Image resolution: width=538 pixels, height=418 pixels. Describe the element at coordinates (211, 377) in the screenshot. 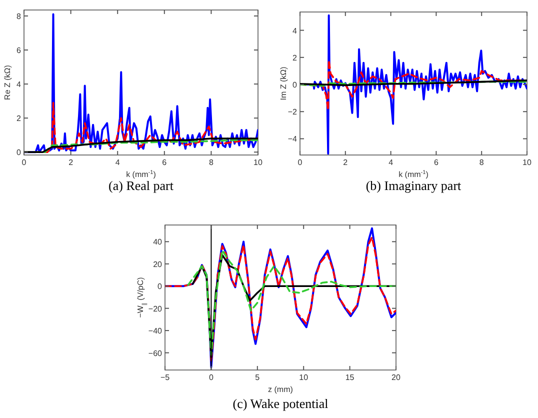

I see `x-tick-label: 0` at that location.